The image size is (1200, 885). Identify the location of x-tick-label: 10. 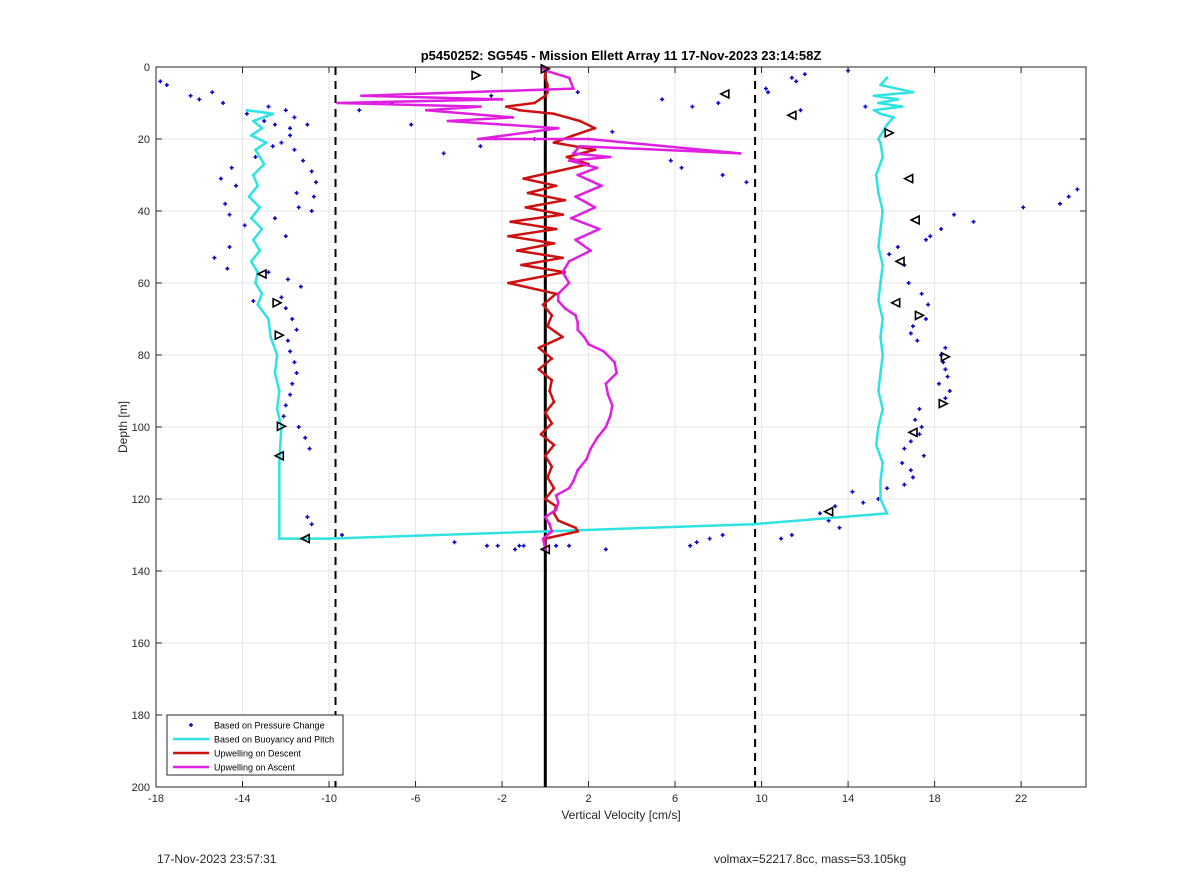
(761, 799).